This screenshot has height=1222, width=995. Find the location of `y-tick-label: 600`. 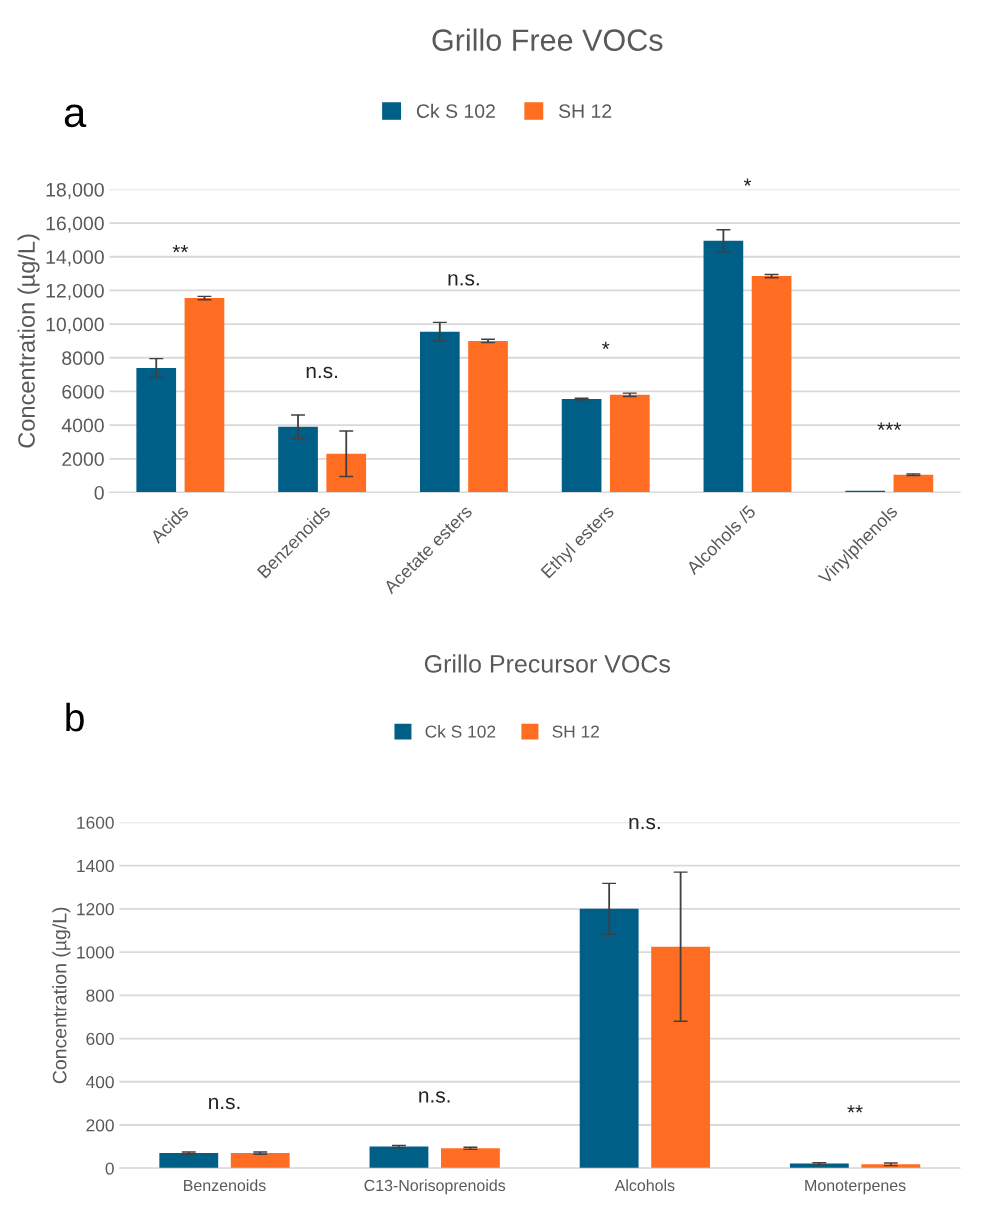

y-tick-label: 600 is located at coordinates (100, 1039).